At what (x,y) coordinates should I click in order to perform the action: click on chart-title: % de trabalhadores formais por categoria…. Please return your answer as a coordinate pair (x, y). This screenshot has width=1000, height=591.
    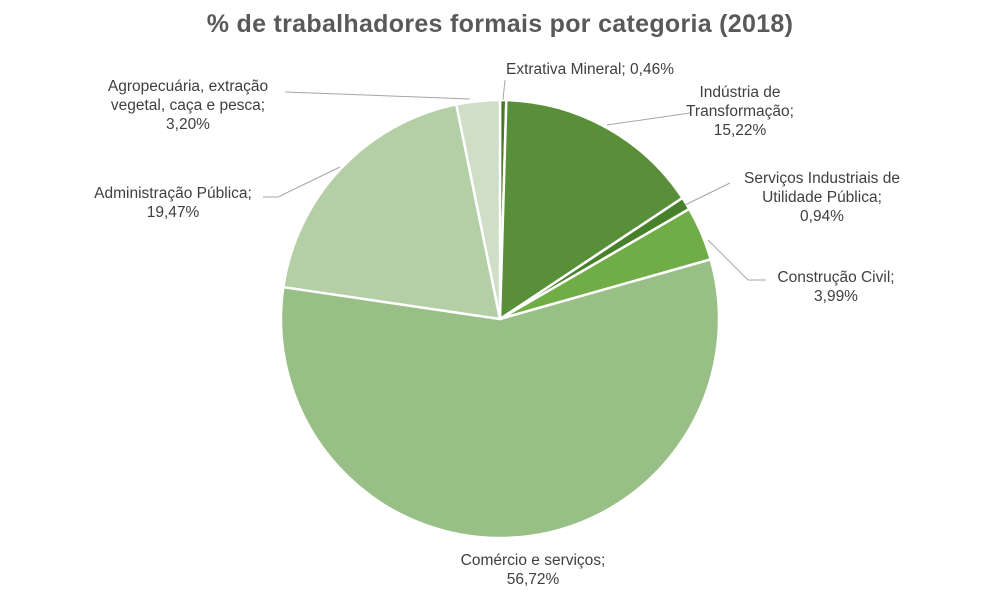
    Looking at the image, I should click on (500, 24).